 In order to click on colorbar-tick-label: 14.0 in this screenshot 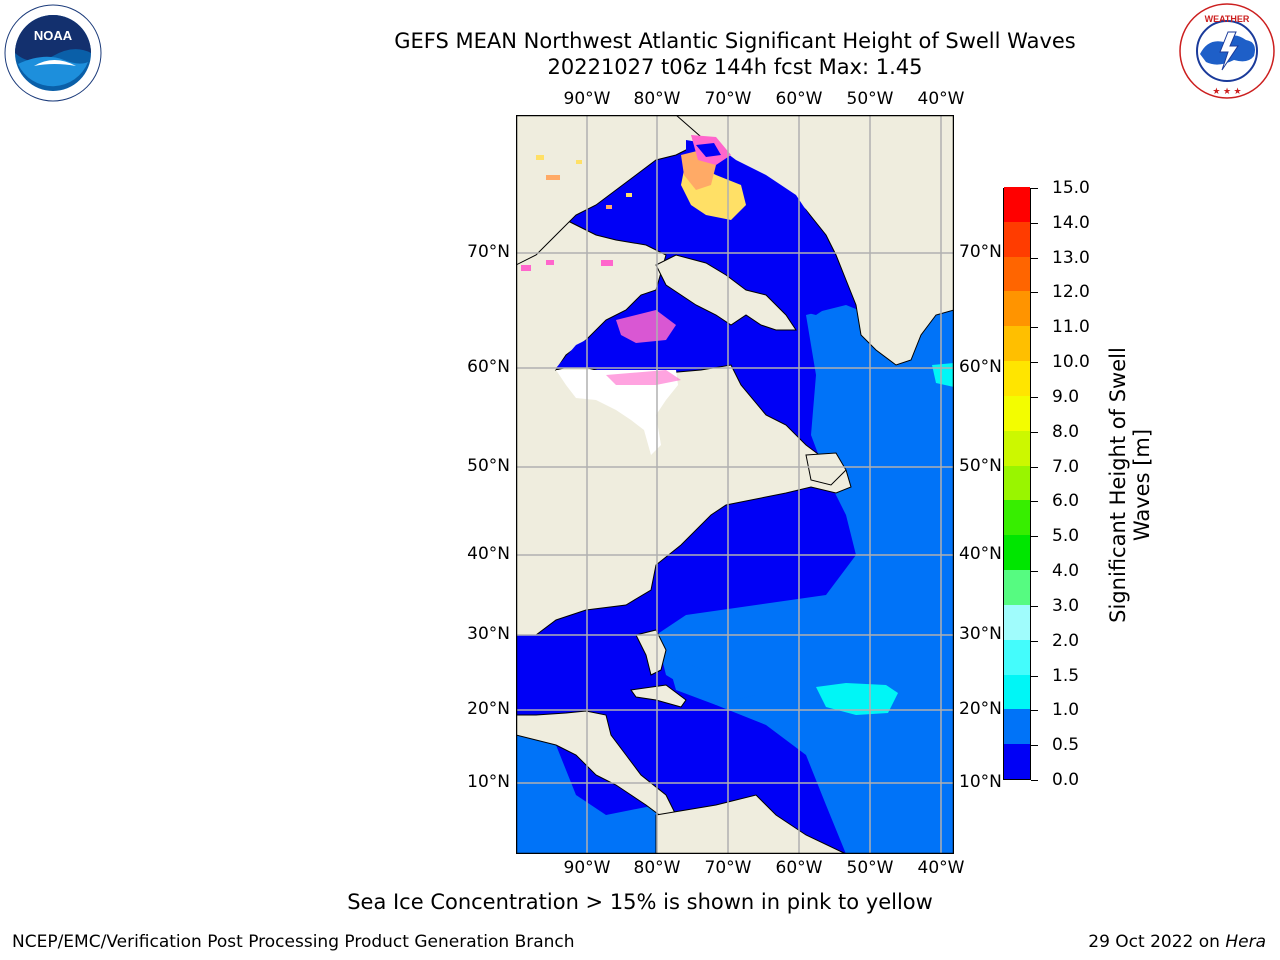, I will do `click(1071, 222)`.